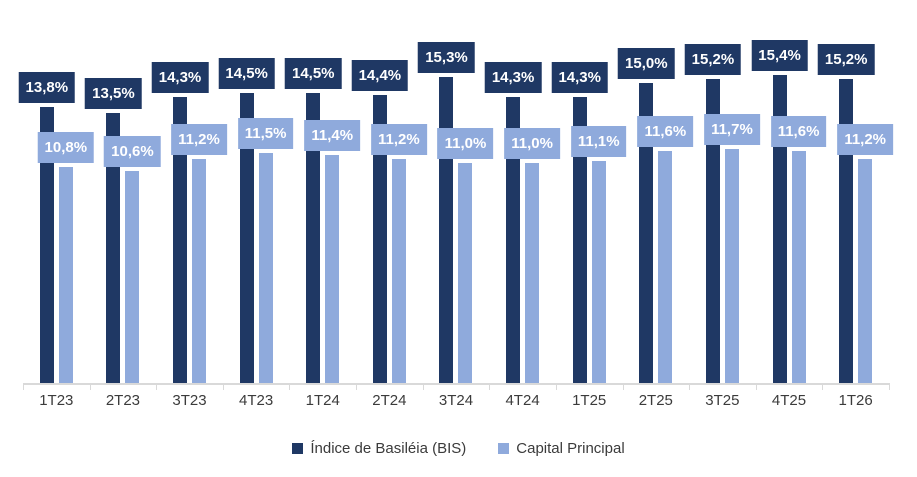  Describe the element at coordinates (199, 271) in the screenshot. I see `bar-capital-principal-3T23` at that location.